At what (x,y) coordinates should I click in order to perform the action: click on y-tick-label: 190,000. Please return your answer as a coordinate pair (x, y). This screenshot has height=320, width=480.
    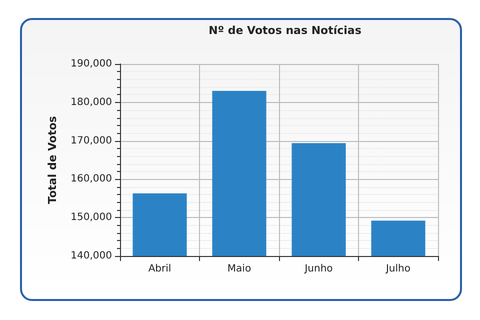
    Looking at the image, I should click on (91, 64).